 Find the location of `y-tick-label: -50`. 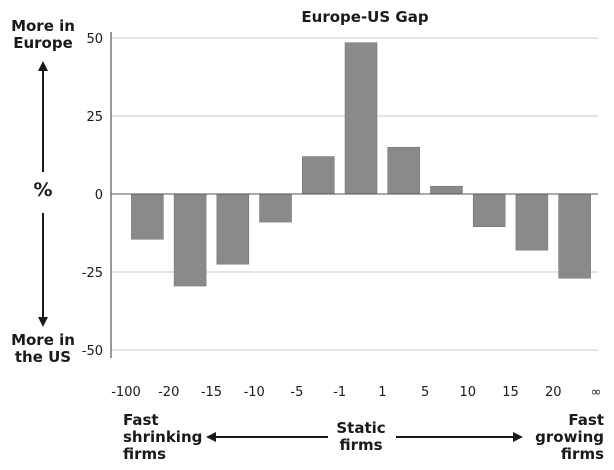

y-tick-label: -50 is located at coordinates (92, 351).